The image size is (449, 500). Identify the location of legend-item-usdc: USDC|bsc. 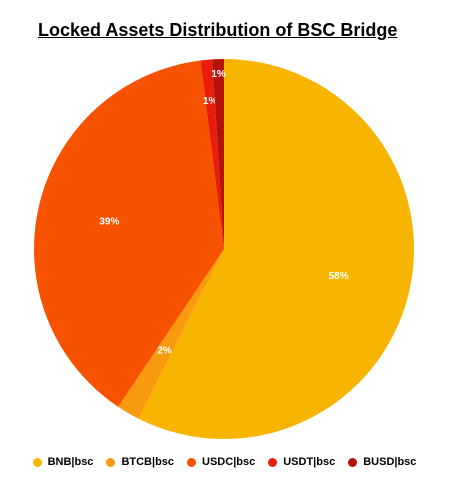
(221, 462).